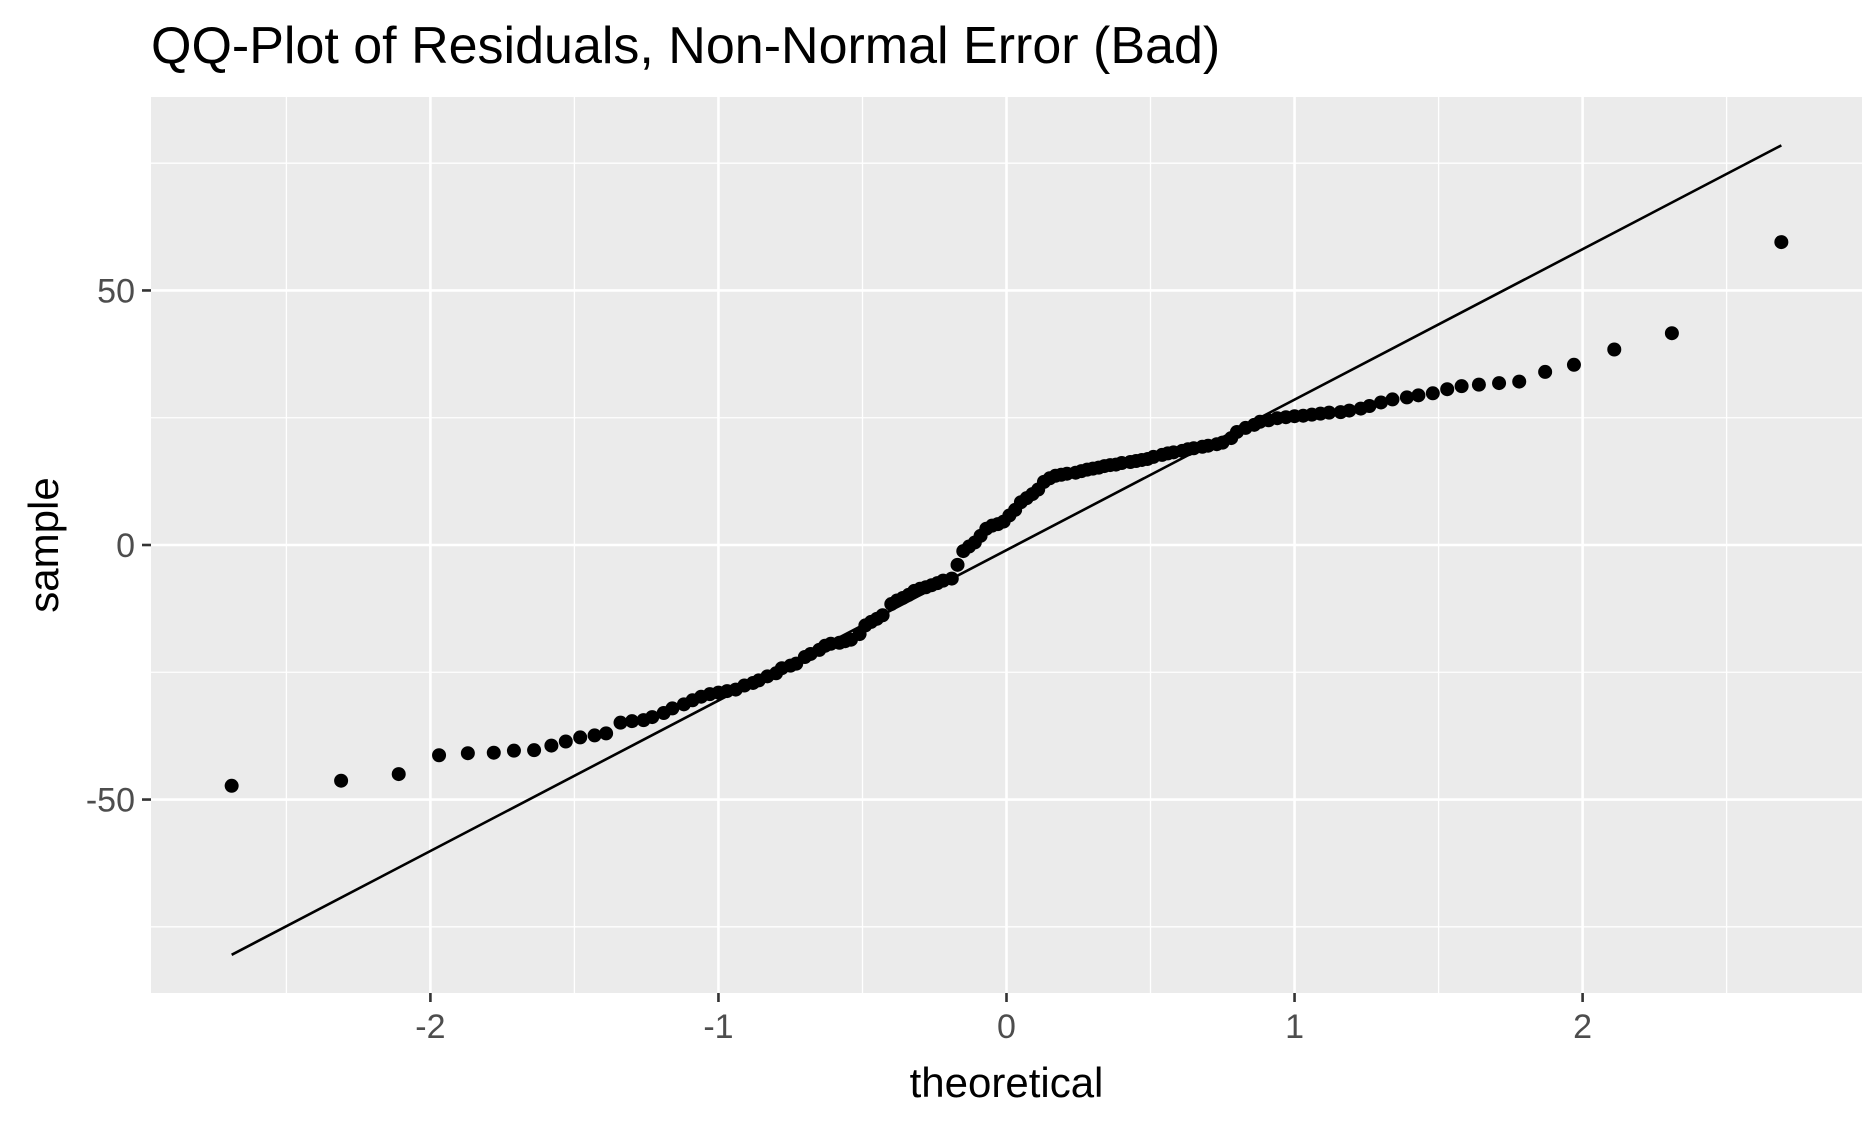  Describe the element at coordinates (116, 291) in the screenshot. I see `y-tick-label: 50` at that location.